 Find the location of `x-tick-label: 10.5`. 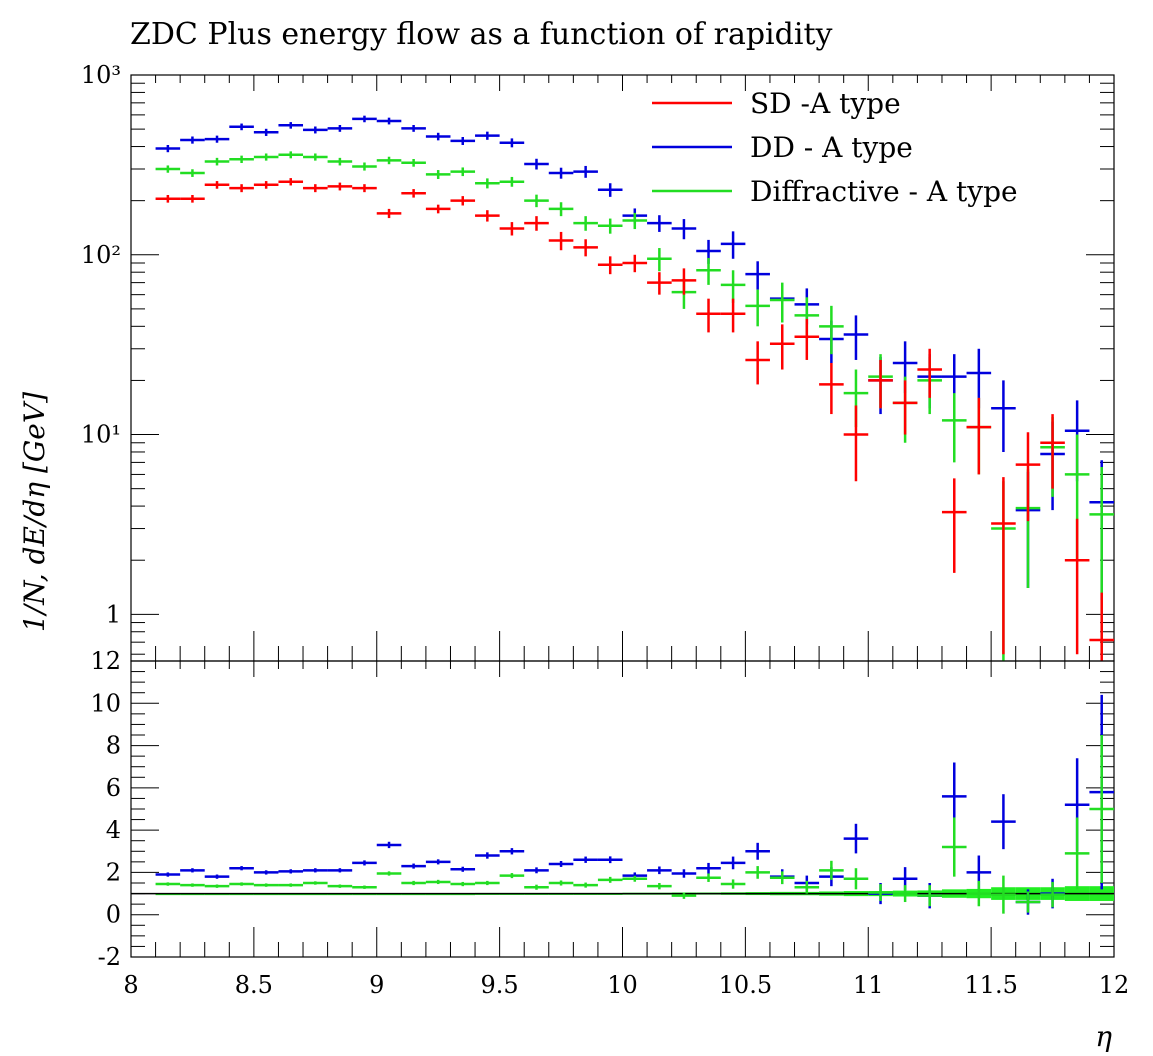

x-tick-label: 10.5 is located at coordinates (745, 985).